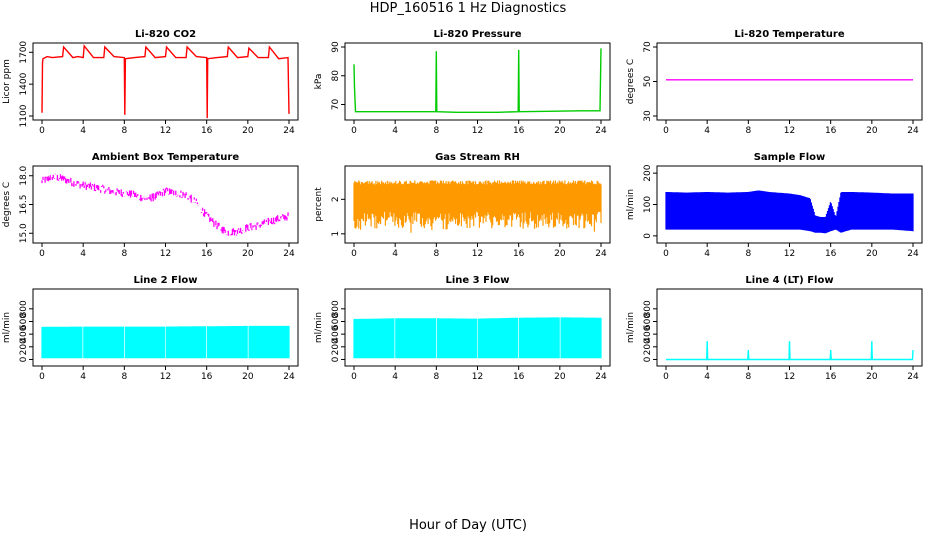  I want to click on y-tick-label: 90, so click(336, 47).